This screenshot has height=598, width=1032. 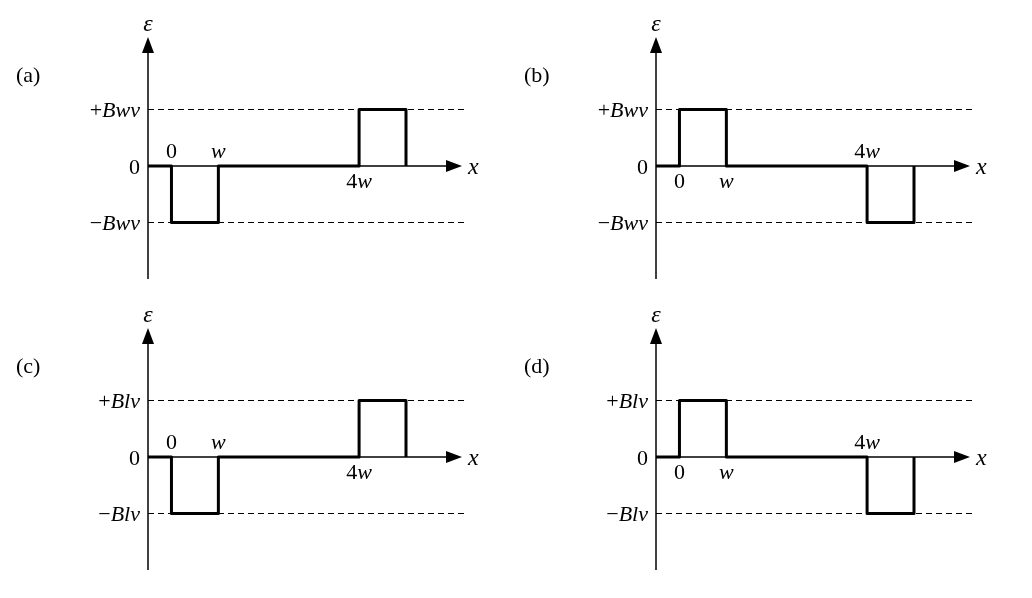 I want to click on chart-title: (b), so click(x=537, y=74).